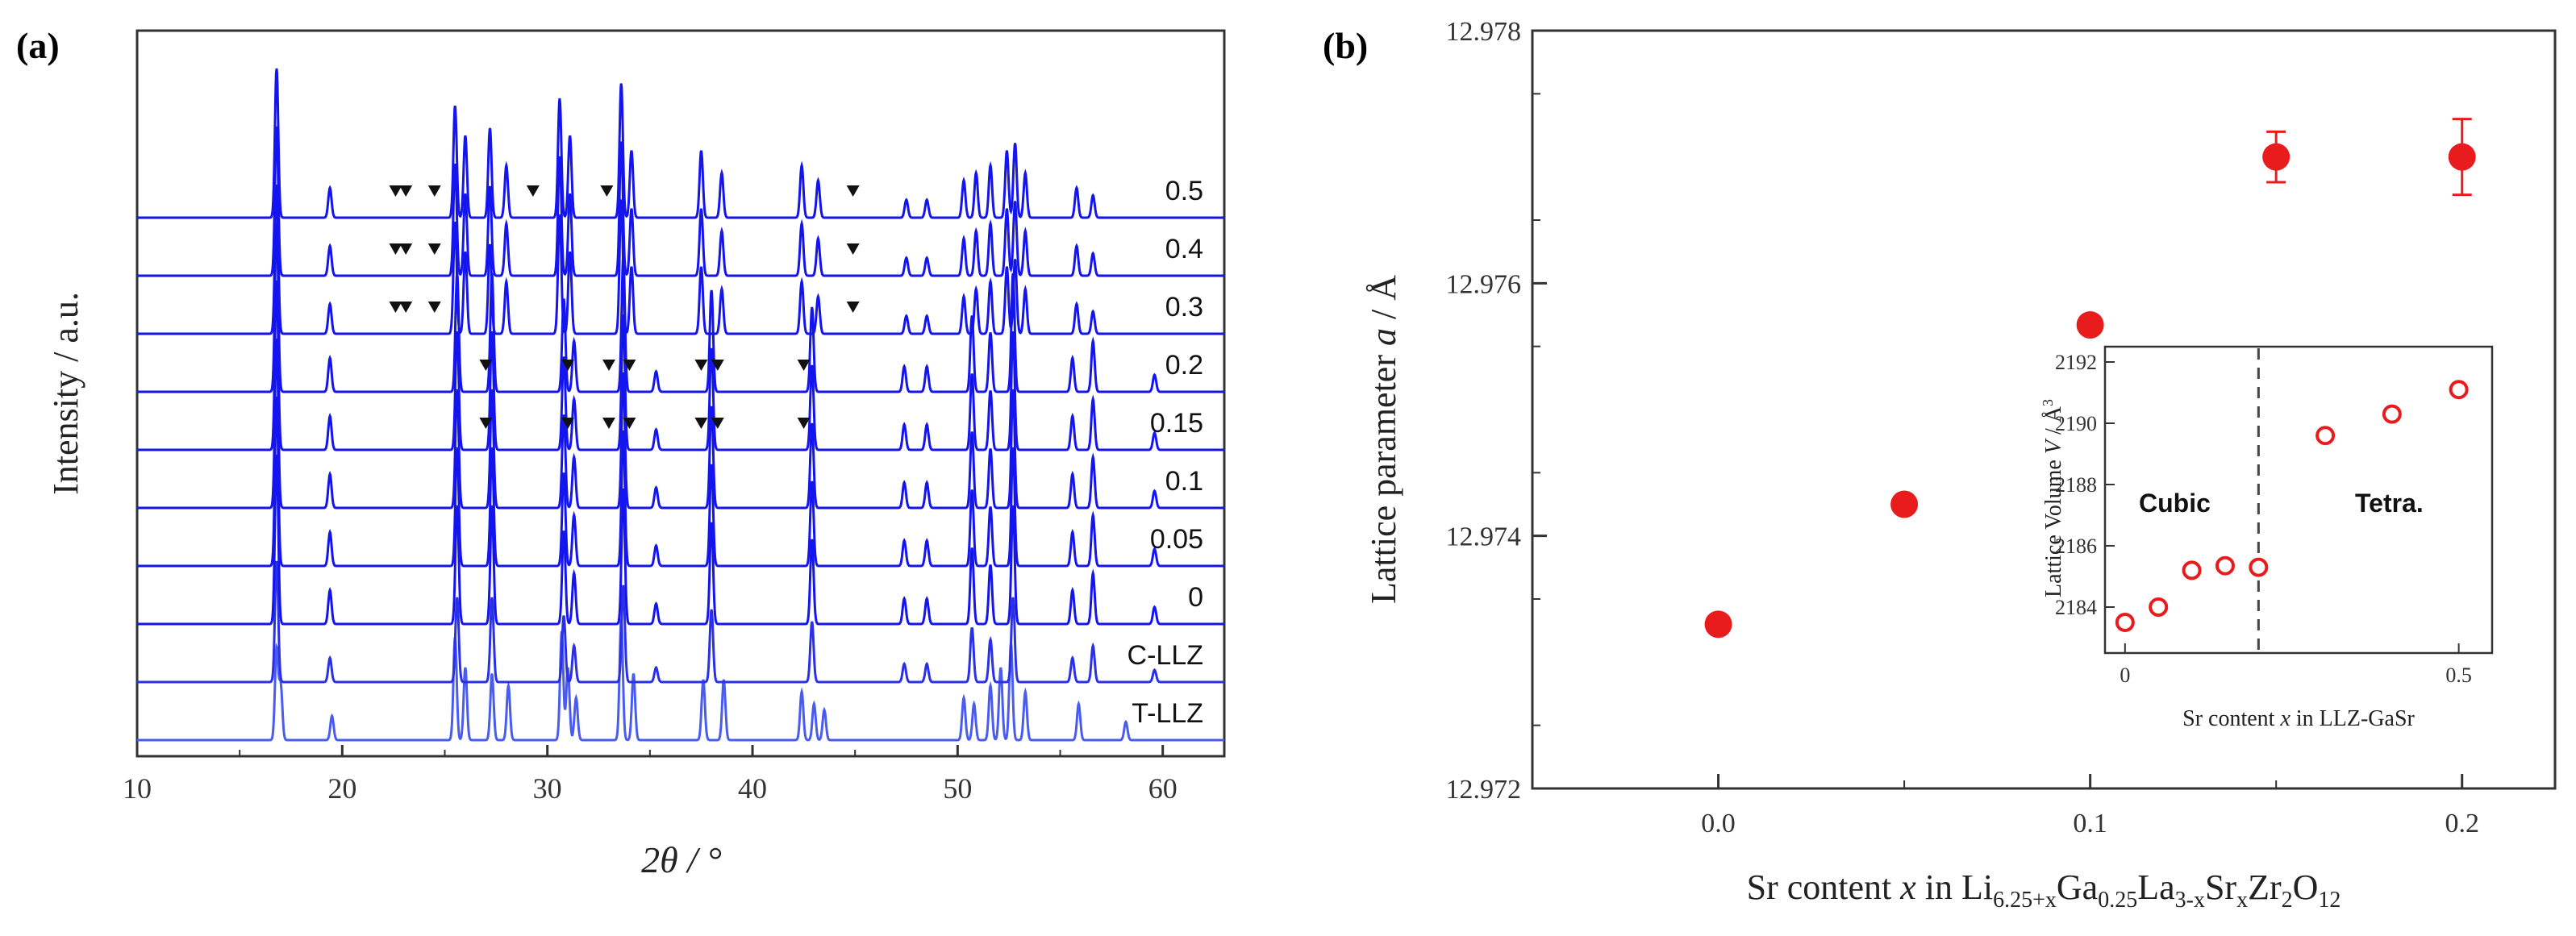 Image resolution: width=2576 pixels, height=936 pixels. Describe the element at coordinates (1167, 713) in the screenshot. I see `xrd-trace-label: T-LLZ` at that location.